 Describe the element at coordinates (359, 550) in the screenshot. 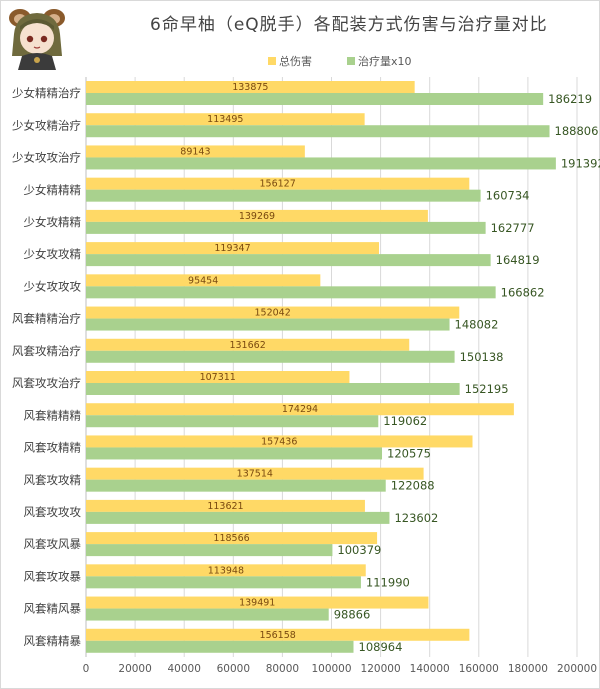

I see `data-label-healing: 100379` at that location.